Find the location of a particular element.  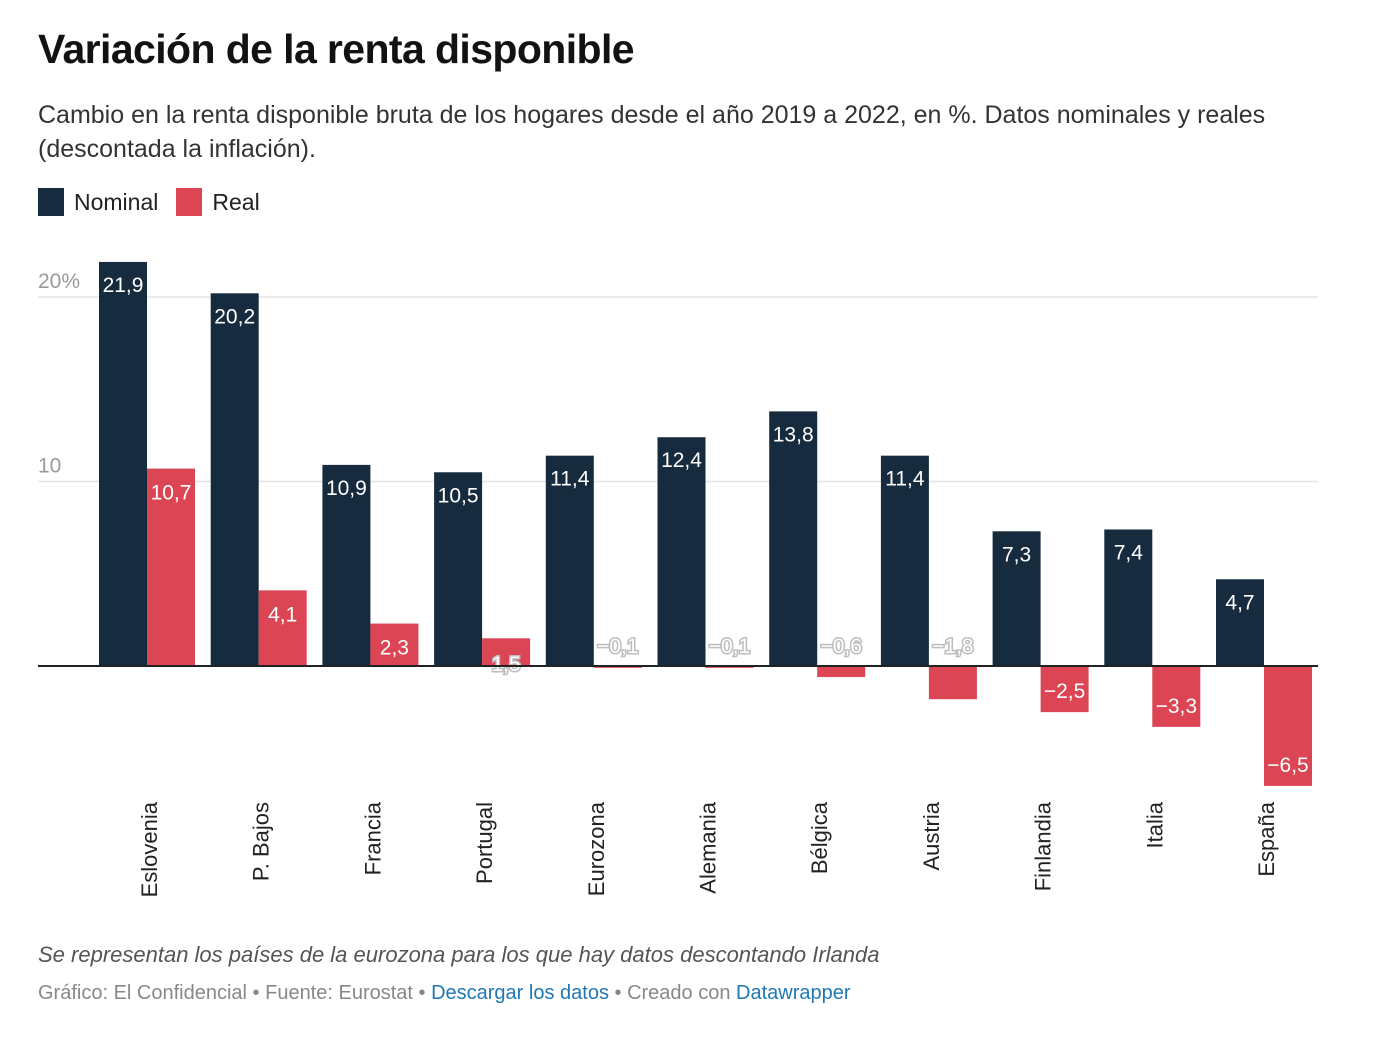

label-nominal-b-lgica: 13,8 is located at coordinates (793, 434).